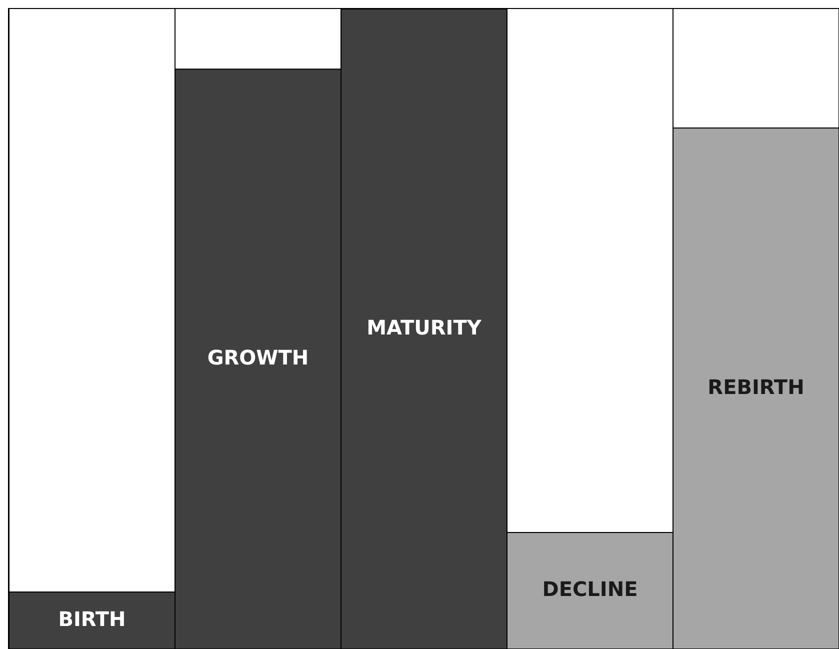  I want to click on x-tick-label: MATURITY, so click(424, 327).